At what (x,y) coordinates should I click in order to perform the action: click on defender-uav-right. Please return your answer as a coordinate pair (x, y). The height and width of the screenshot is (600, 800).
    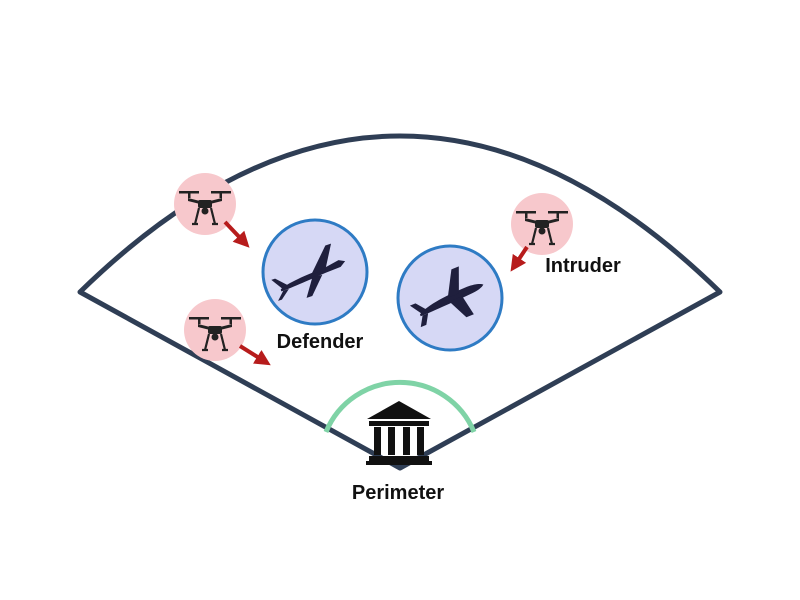
    Looking at the image, I should click on (450, 298).